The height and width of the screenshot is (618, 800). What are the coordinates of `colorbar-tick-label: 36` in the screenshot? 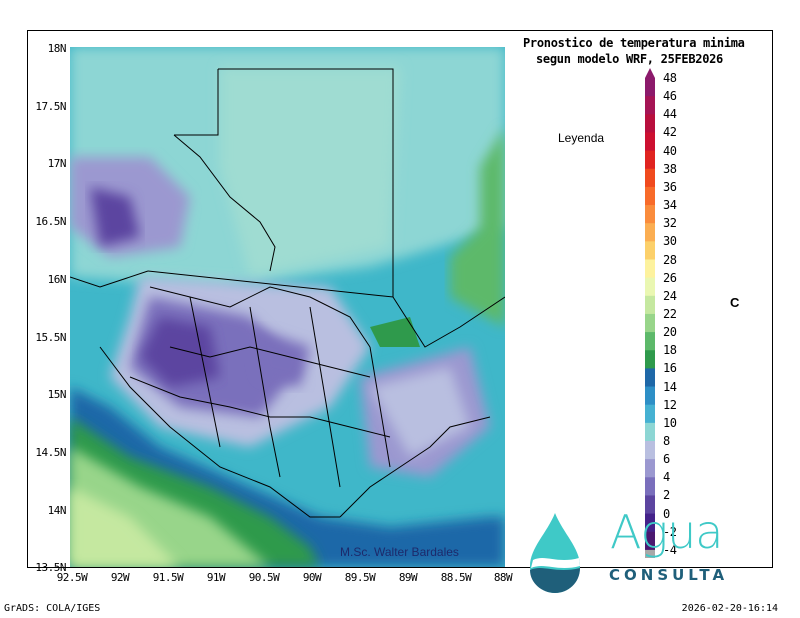 It's located at (670, 186).